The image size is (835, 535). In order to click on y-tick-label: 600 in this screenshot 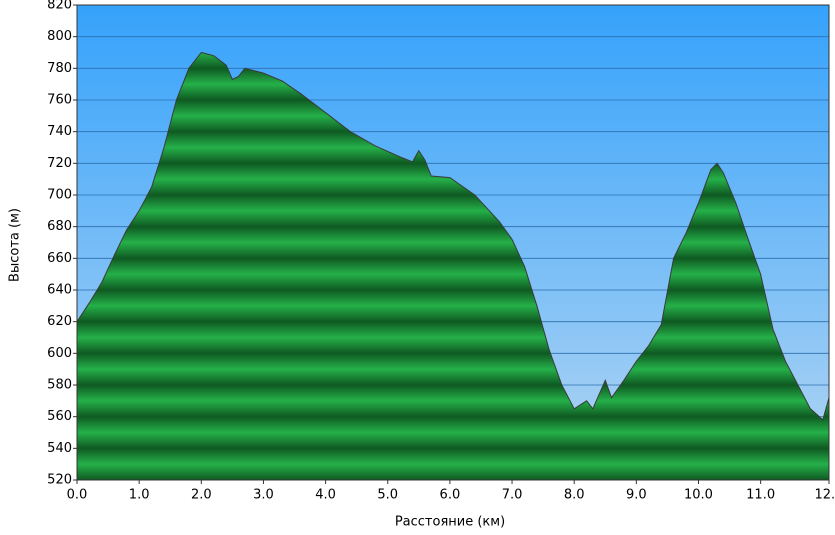, I will do `click(59, 353)`.